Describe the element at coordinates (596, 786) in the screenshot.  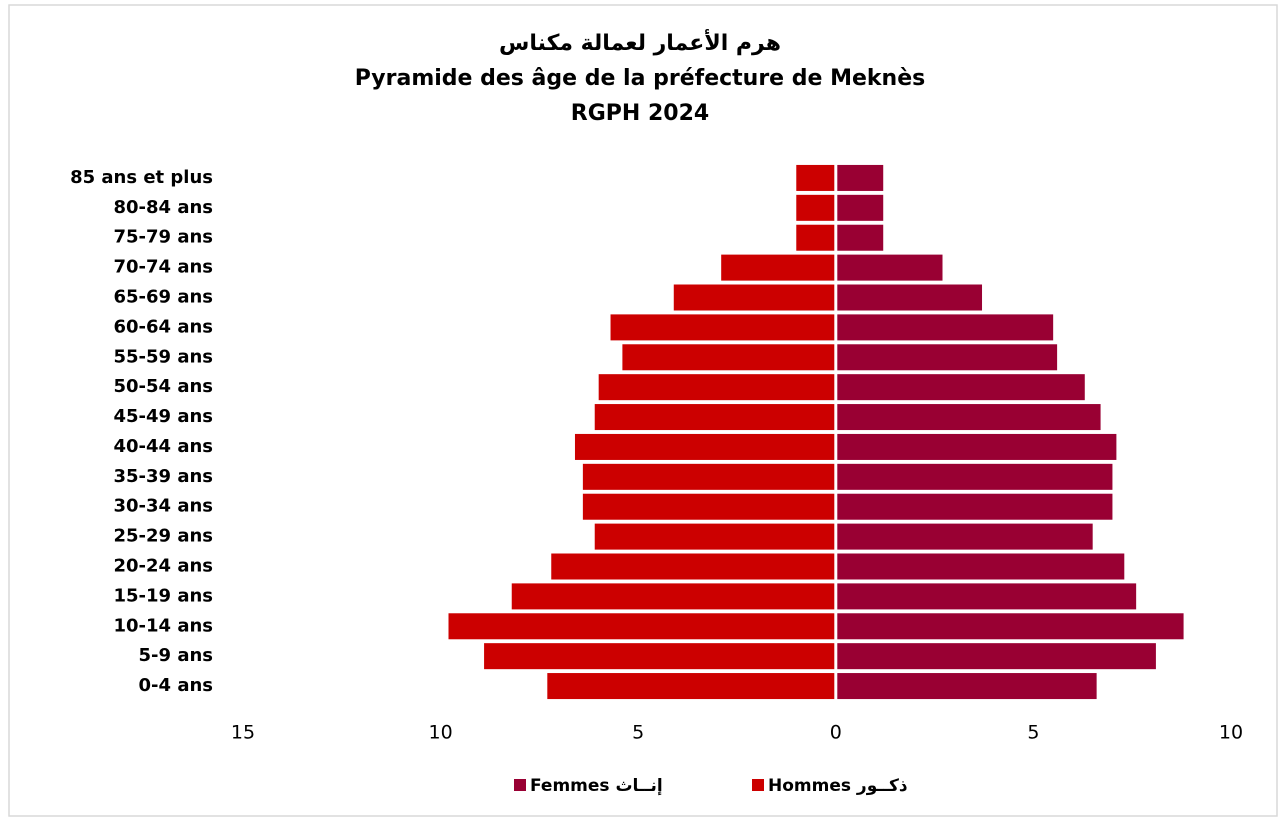
I see `legend-label: Femmes إنــاث` at that location.